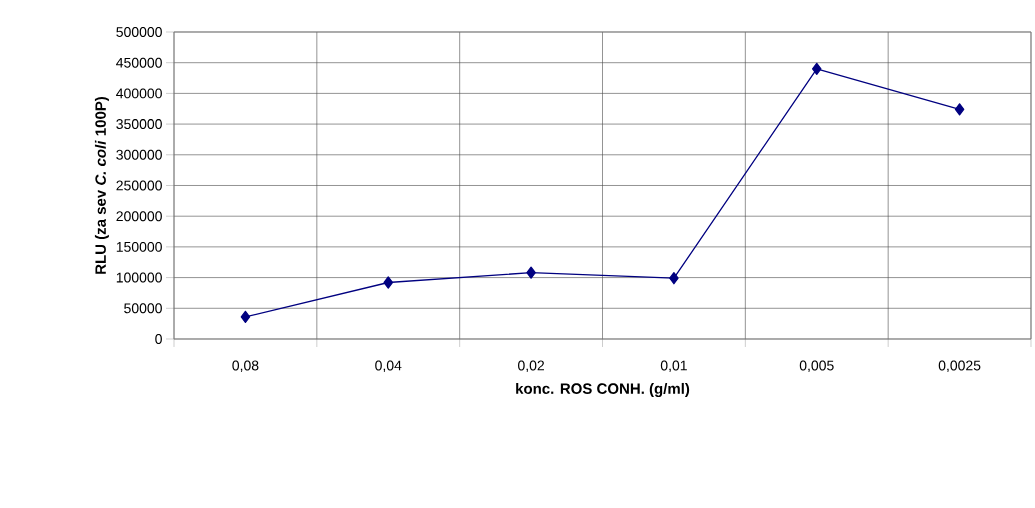 Image resolution: width=1035 pixels, height=508 pixels. What do you see at coordinates (816, 366) in the screenshot?
I see `x-tick-label: 0,005` at bounding box center [816, 366].